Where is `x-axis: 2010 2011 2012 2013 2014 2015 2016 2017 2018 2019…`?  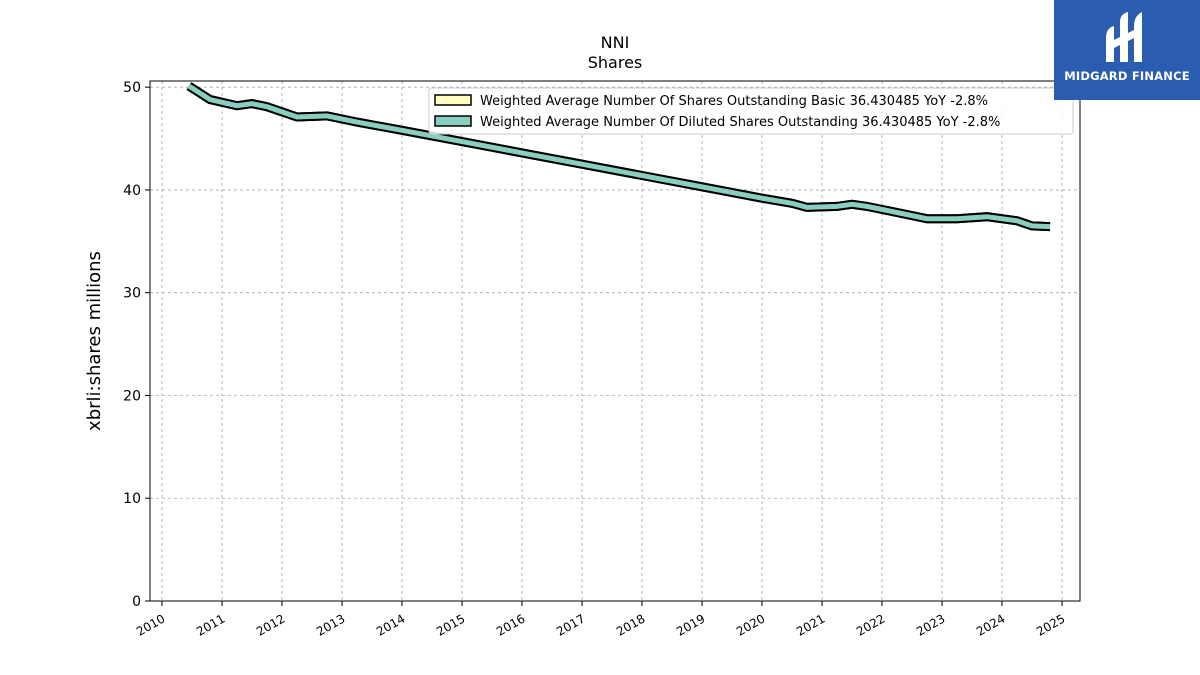 x-axis: 2010 2011 2012 2013 2014 2015 2016 2017 2018 2019… is located at coordinates (601, 620).